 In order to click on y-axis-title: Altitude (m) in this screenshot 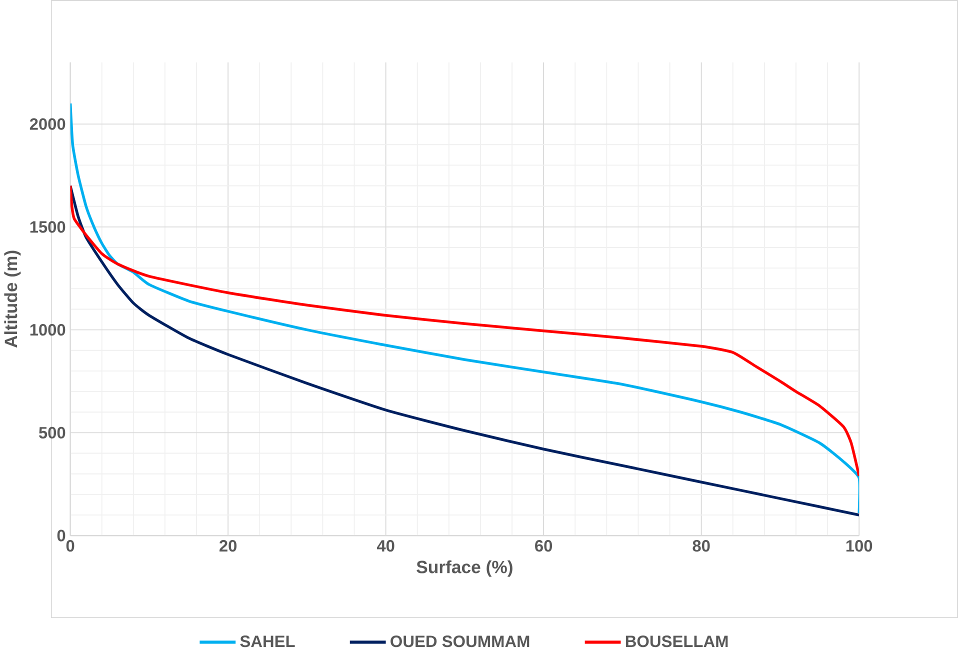, I will do `click(12, 299)`.